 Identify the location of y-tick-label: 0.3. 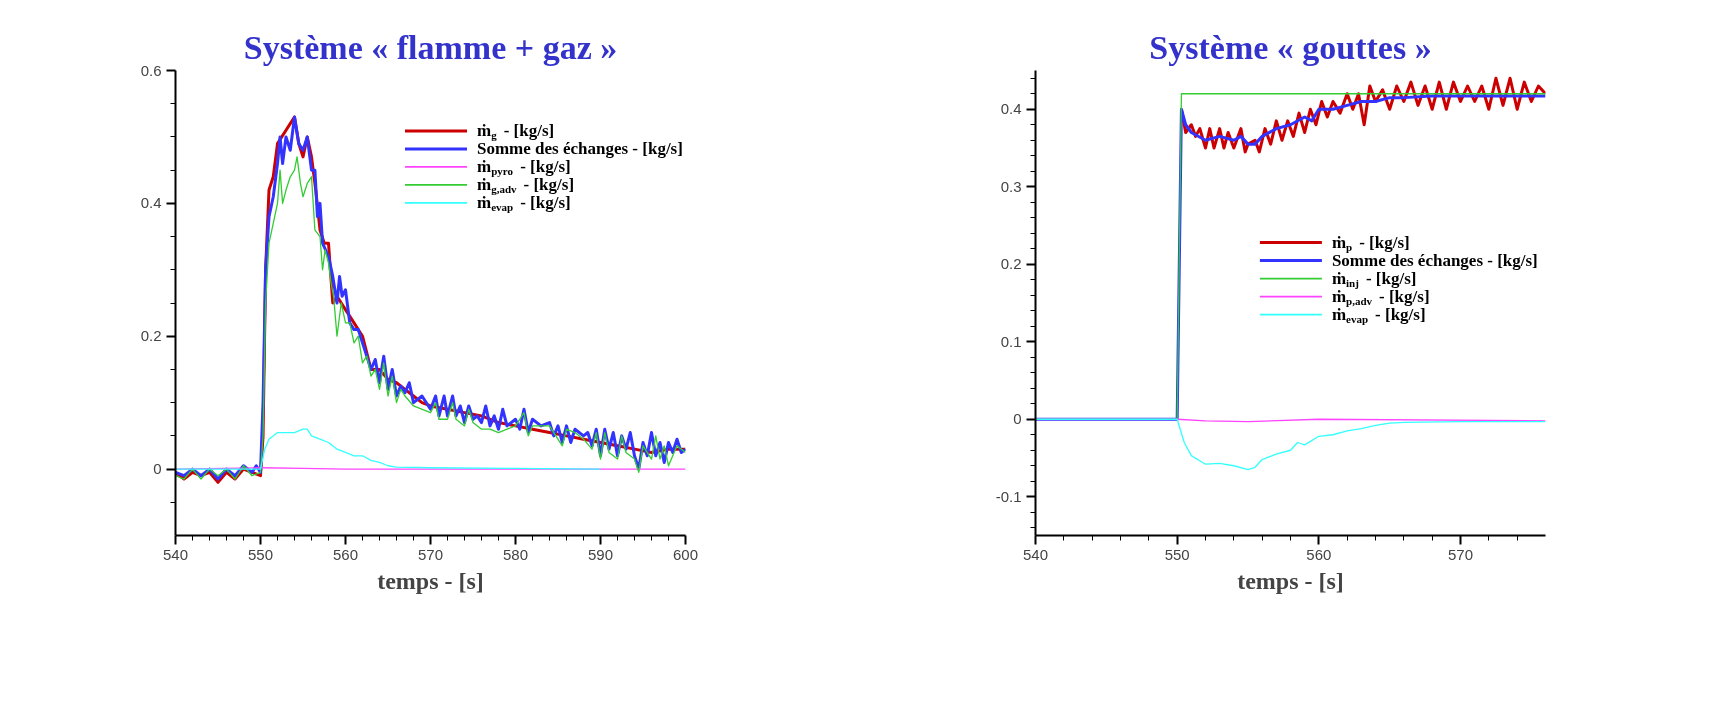
(1011, 186).